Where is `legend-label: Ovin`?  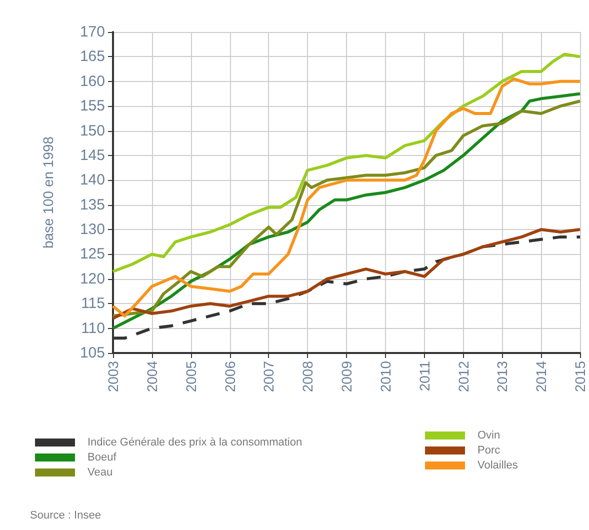
legend-label: Ovin is located at coordinates (489, 436).